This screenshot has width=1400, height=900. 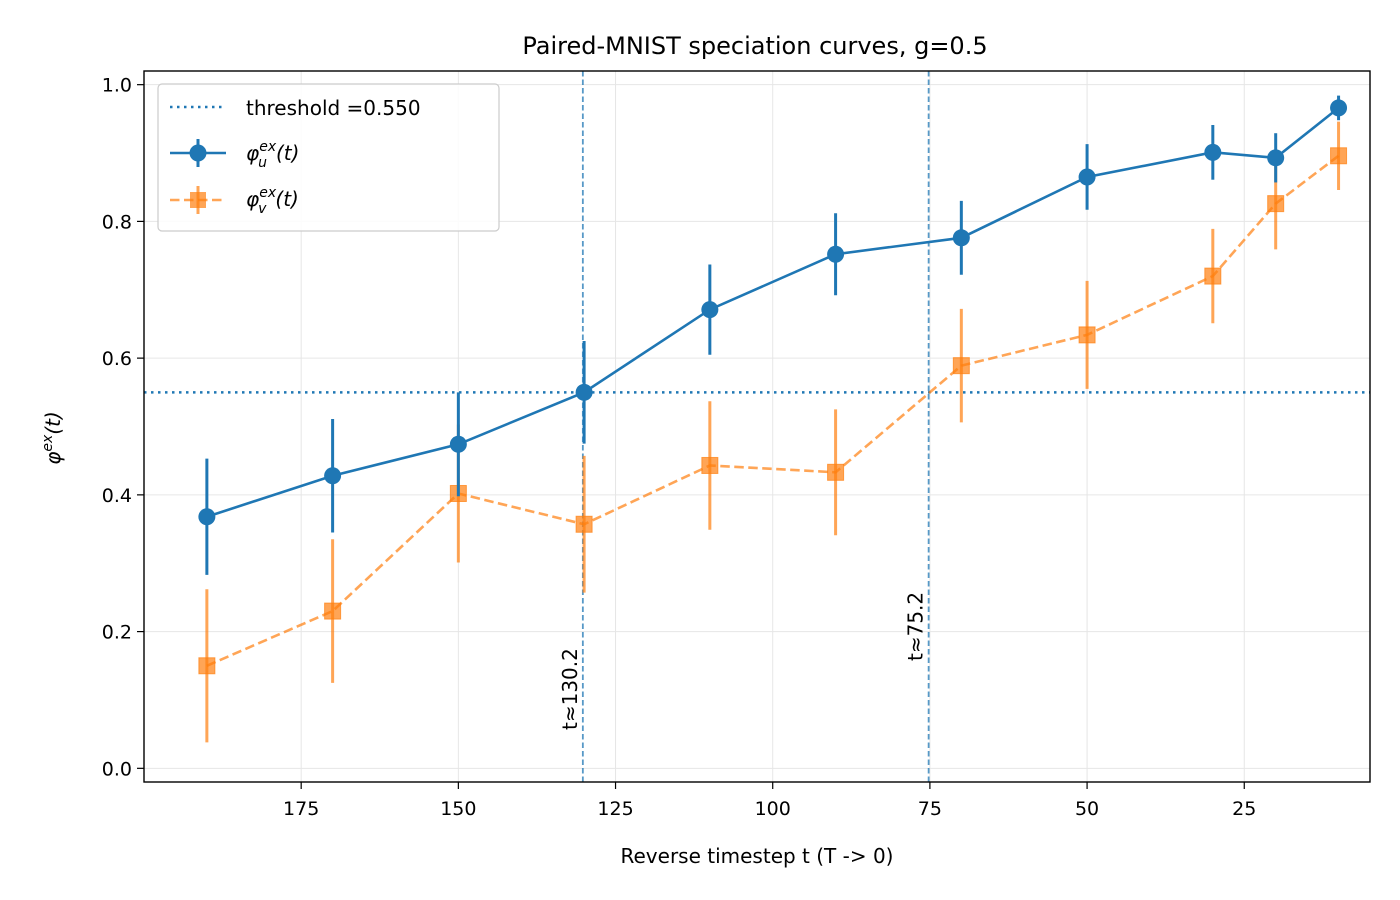 I want to click on legend-entry-v, so click(x=198, y=200).